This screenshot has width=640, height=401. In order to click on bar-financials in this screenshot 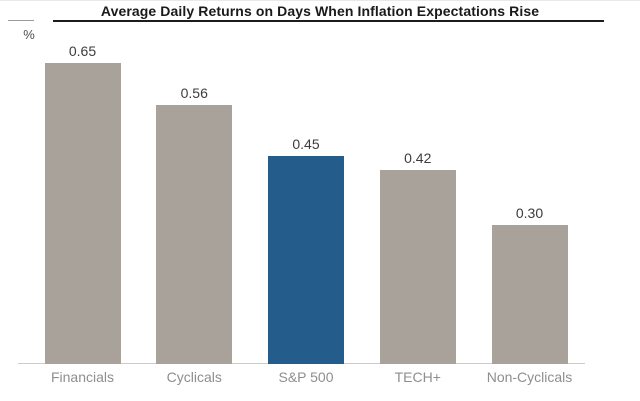, I will do `click(82, 213)`.